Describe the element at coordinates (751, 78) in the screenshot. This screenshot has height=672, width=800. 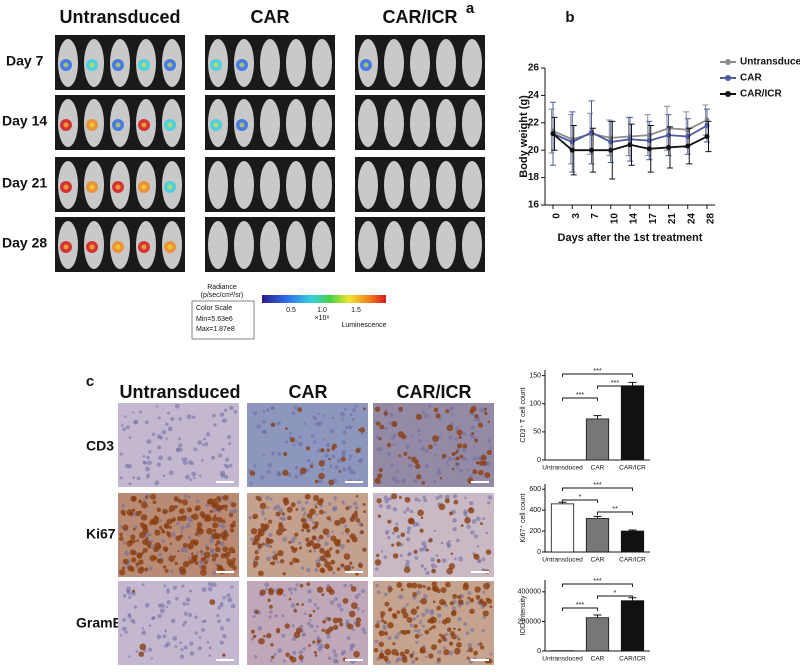
I see `legend-label: CAR` at that location.